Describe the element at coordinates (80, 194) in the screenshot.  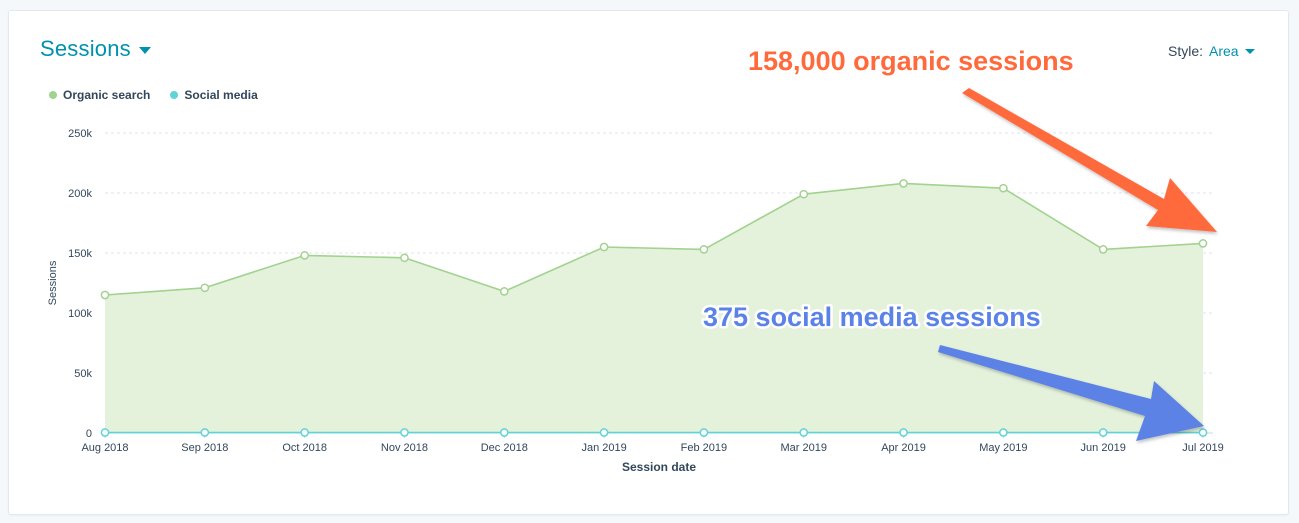
I see `y-tick-label: 200k` at that location.